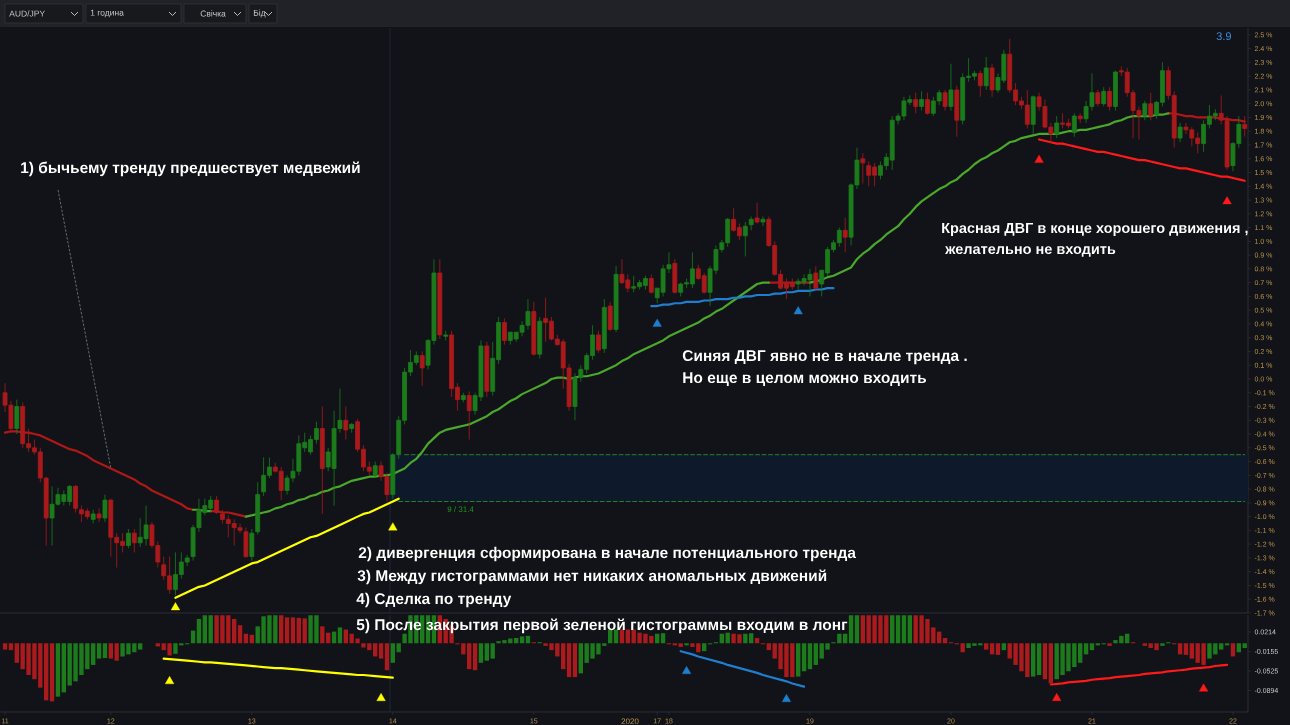 This screenshot has width=1290, height=725. Describe the element at coordinates (1095, 229) in the screenshot. I see `annotation: Красная ДВГ в конце хорошего движения ,` at that location.